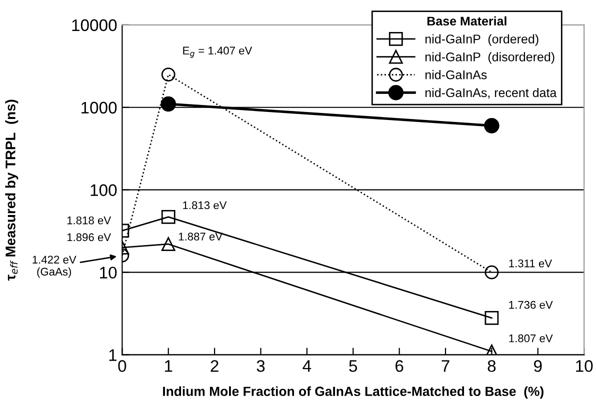 This screenshot has width=596, height=415. I want to click on annotation: 1.896 eV, so click(89, 237).